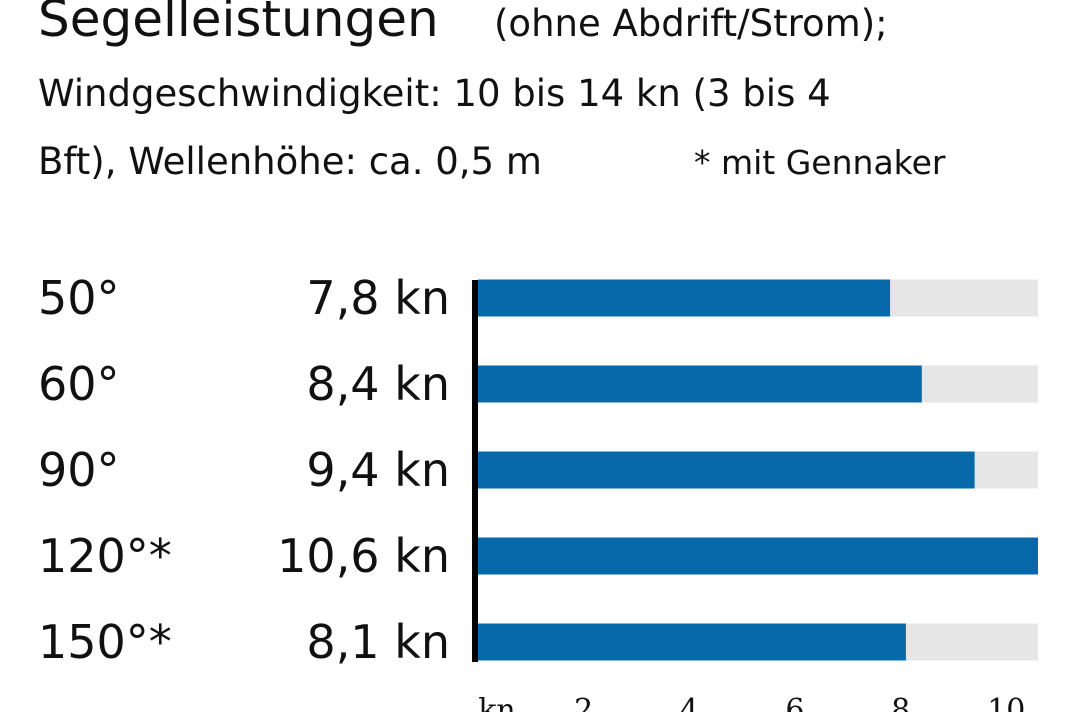 This screenshot has width=1068, height=712. Describe the element at coordinates (583, 702) in the screenshot. I see `x-tick-label: 2` at that location.